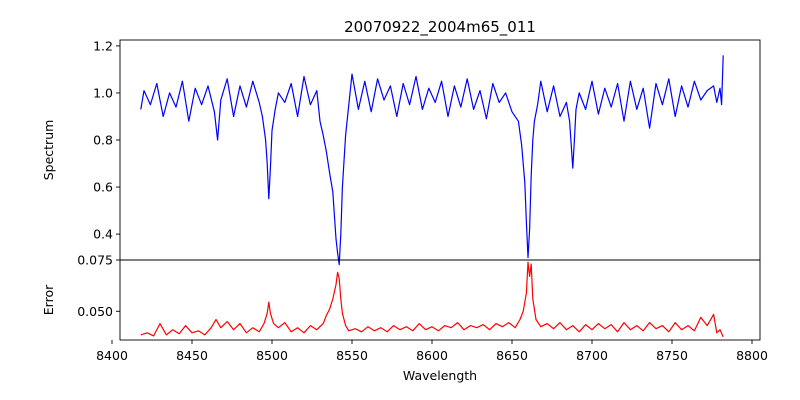  Describe the element at coordinates (432, 299) in the screenshot. I see `error-series-line` at that location.